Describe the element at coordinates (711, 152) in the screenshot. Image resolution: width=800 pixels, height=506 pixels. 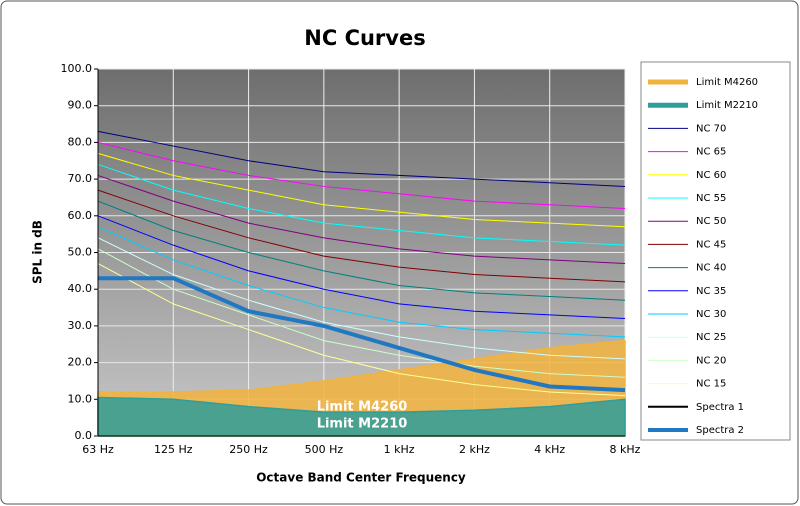
I see `legend-label: NC 65` at that location.